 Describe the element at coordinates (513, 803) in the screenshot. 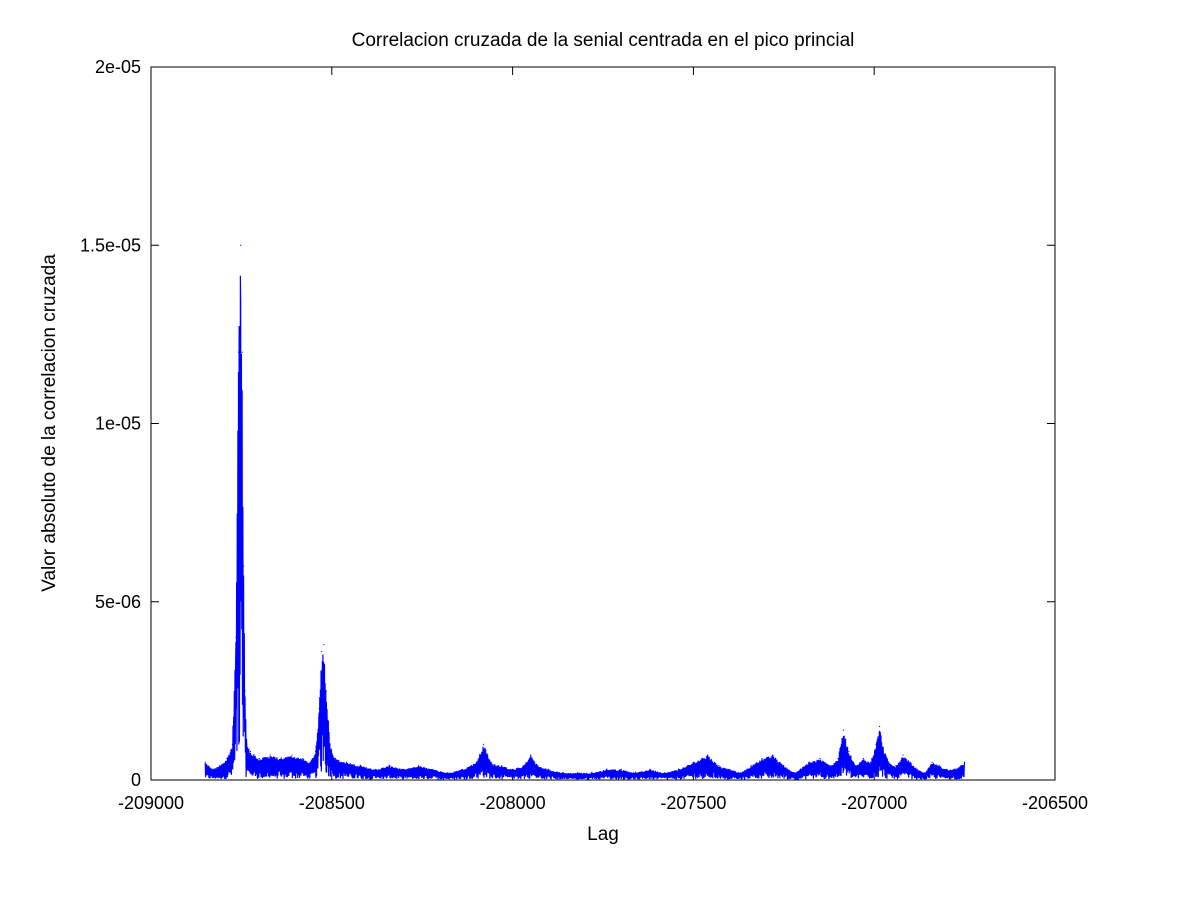

I see `x-tick-label: -208000` at that location.